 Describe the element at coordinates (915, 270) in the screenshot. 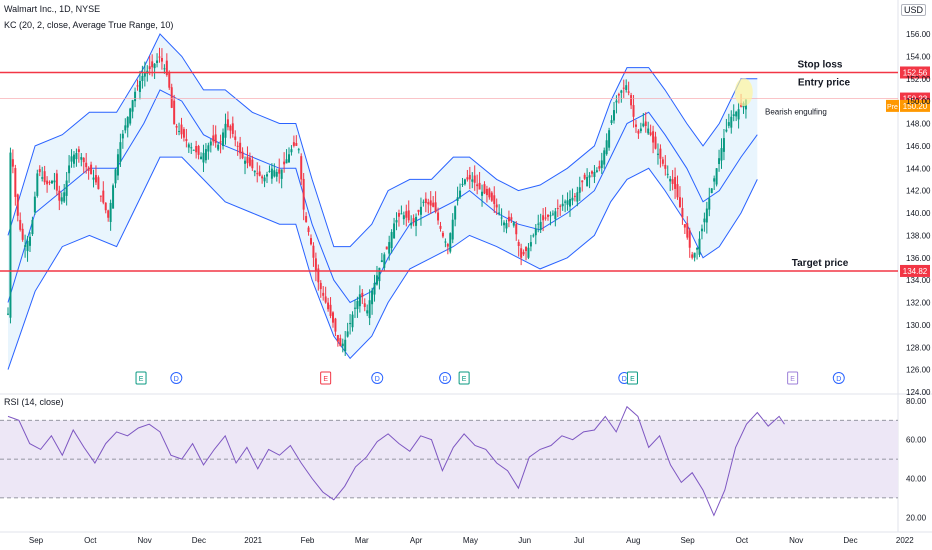

I see `price-tag-bg` at that location.